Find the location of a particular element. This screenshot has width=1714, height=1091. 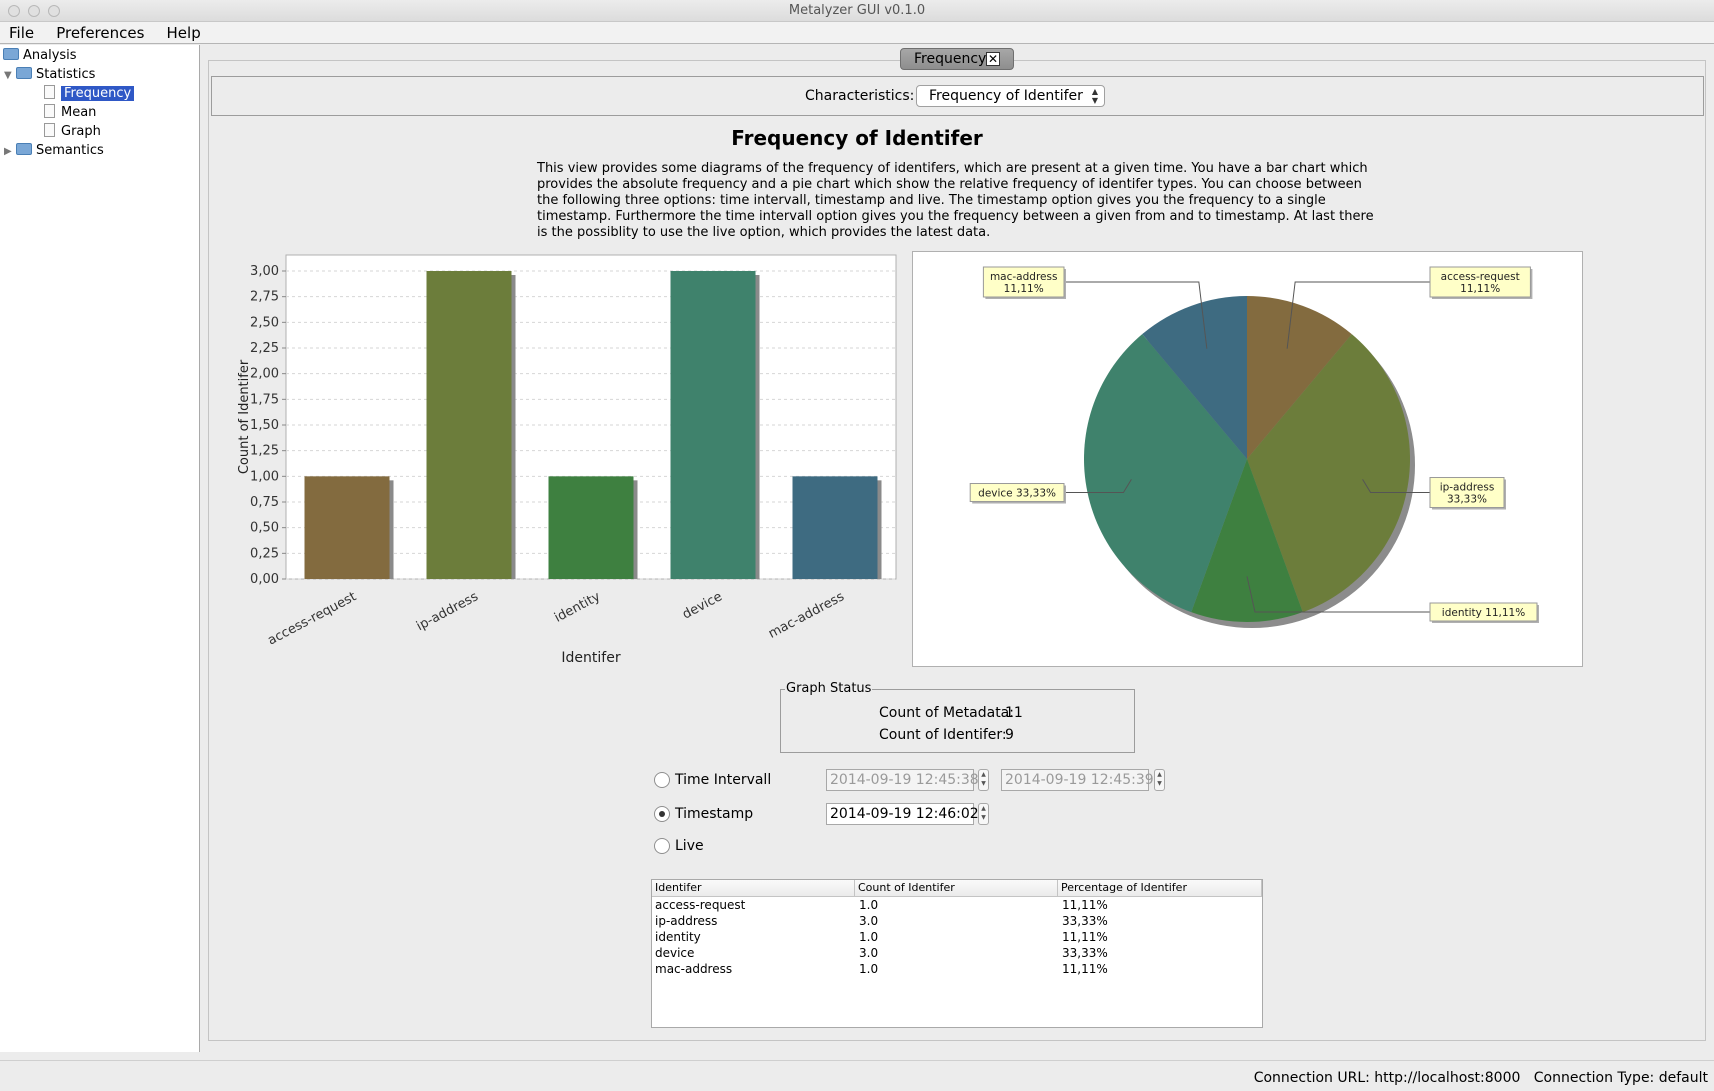

interval-from-field: 2014-09-19 12:45:38 is located at coordinates (902, 780).